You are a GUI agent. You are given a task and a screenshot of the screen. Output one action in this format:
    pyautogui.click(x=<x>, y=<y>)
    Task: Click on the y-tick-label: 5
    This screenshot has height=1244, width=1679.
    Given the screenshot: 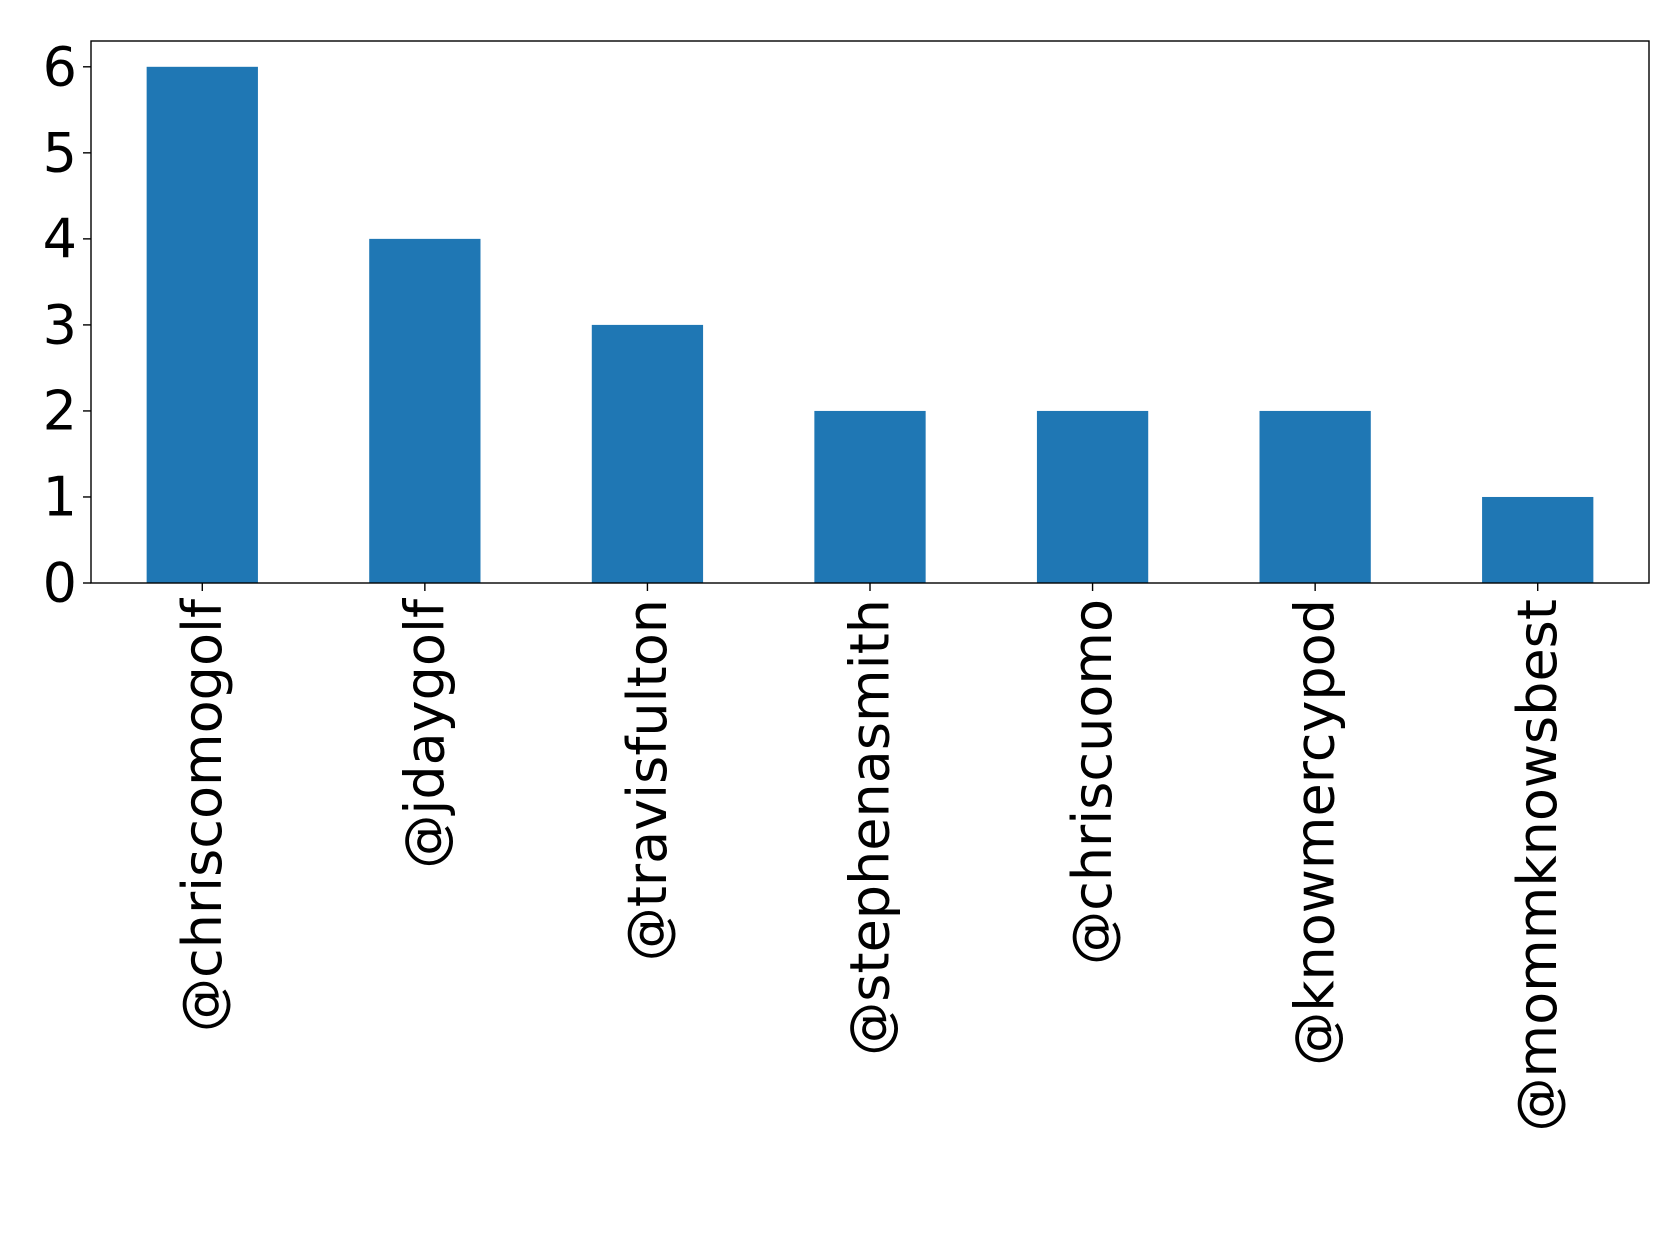 What is the action you would take?
    pyautogui.click(x=60, y=152)
    